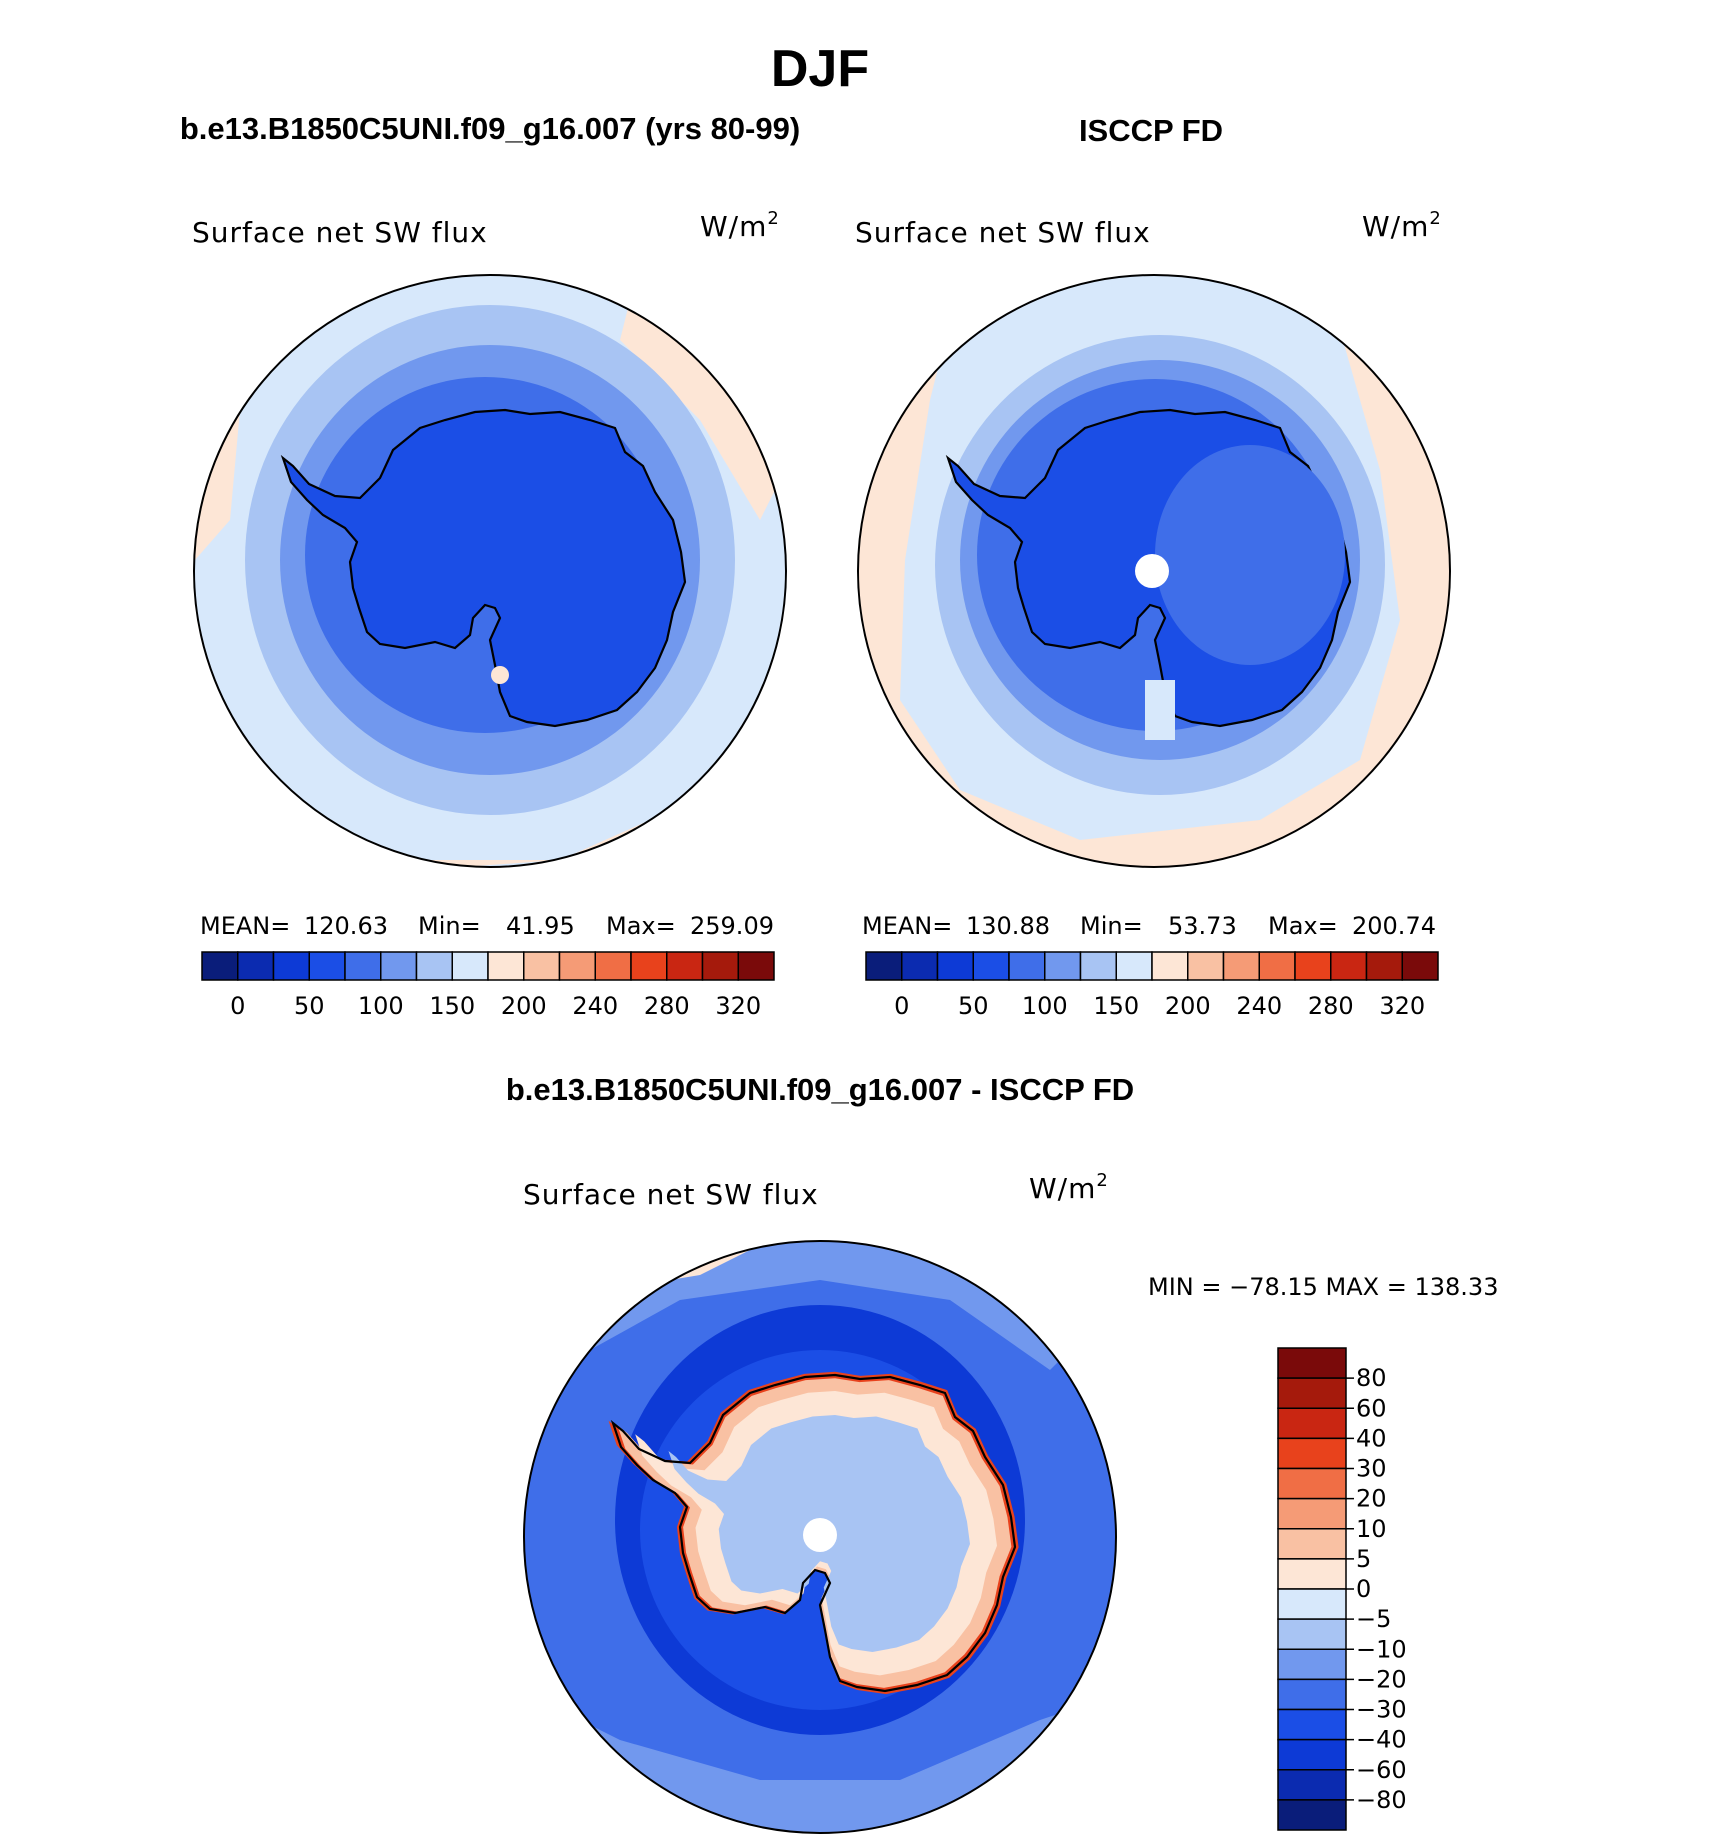 The height and width of the screenshot is (1840, 1710). I want to click on model-colorbar-tick-label: 280, so click(667, 1006).